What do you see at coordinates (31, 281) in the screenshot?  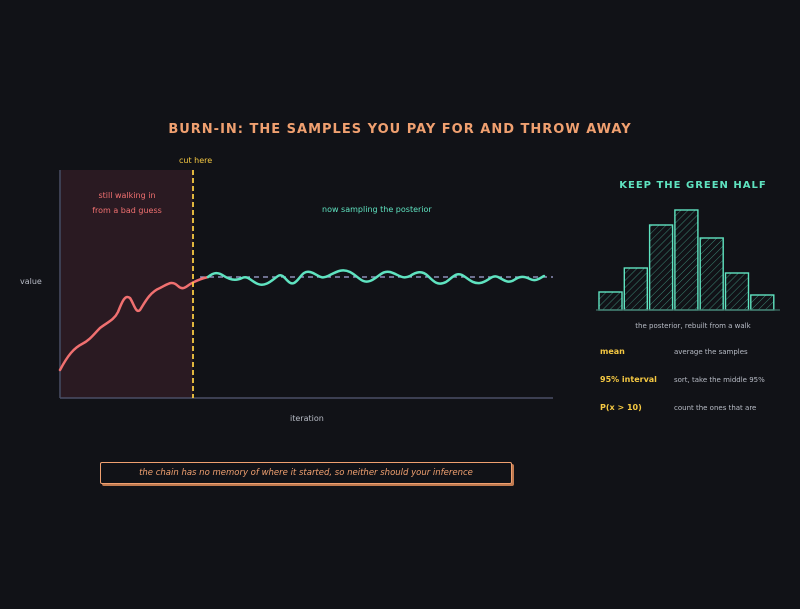 I see `y-axis-label: value` at bounding box center [31, 281].